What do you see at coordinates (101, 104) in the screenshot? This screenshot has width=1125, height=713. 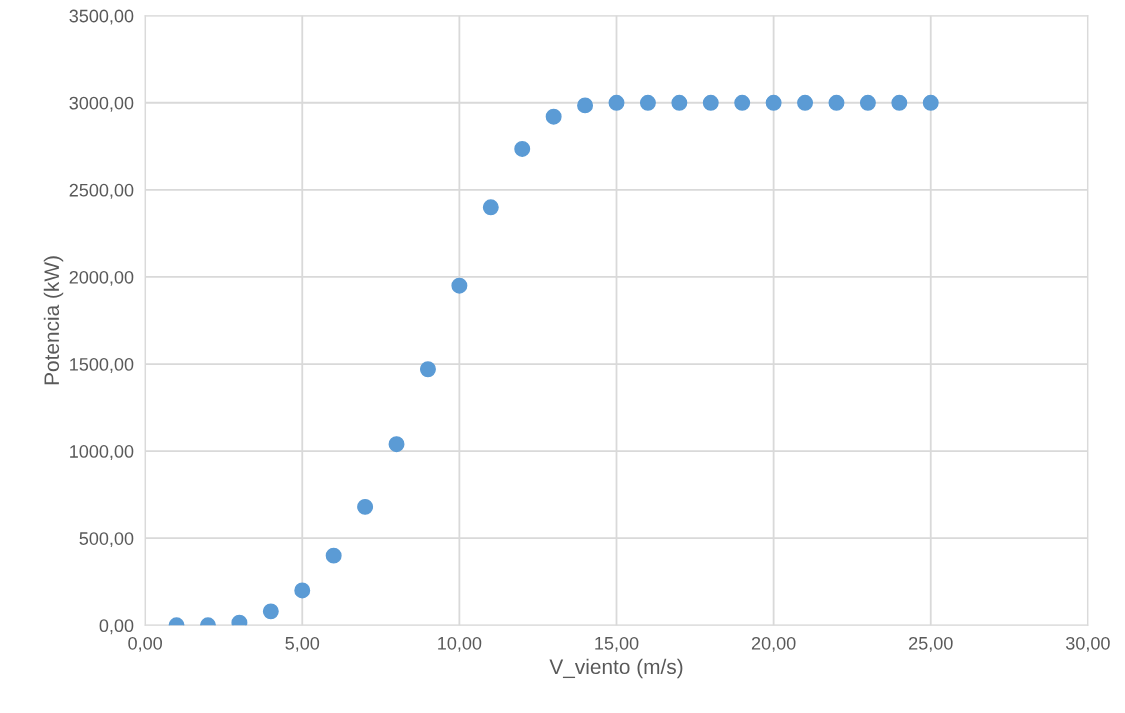 I see `y-tick-label: 3000,00` at bounding box center [101, 104].